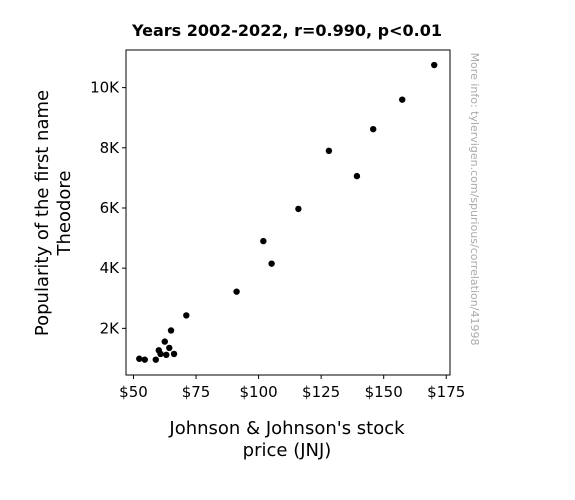 The image size is (575, 500). Describe the element at coordinates (110, 268) in the screenshot. I see `y-tick-label: 4K` at that location.